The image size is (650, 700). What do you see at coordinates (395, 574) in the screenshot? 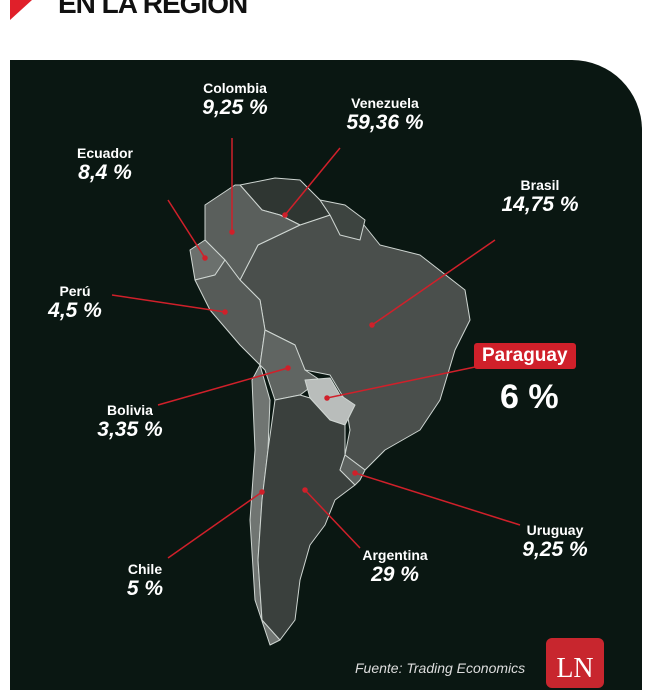
I see `country-value: 29 %` at bounding box center [395, 574].